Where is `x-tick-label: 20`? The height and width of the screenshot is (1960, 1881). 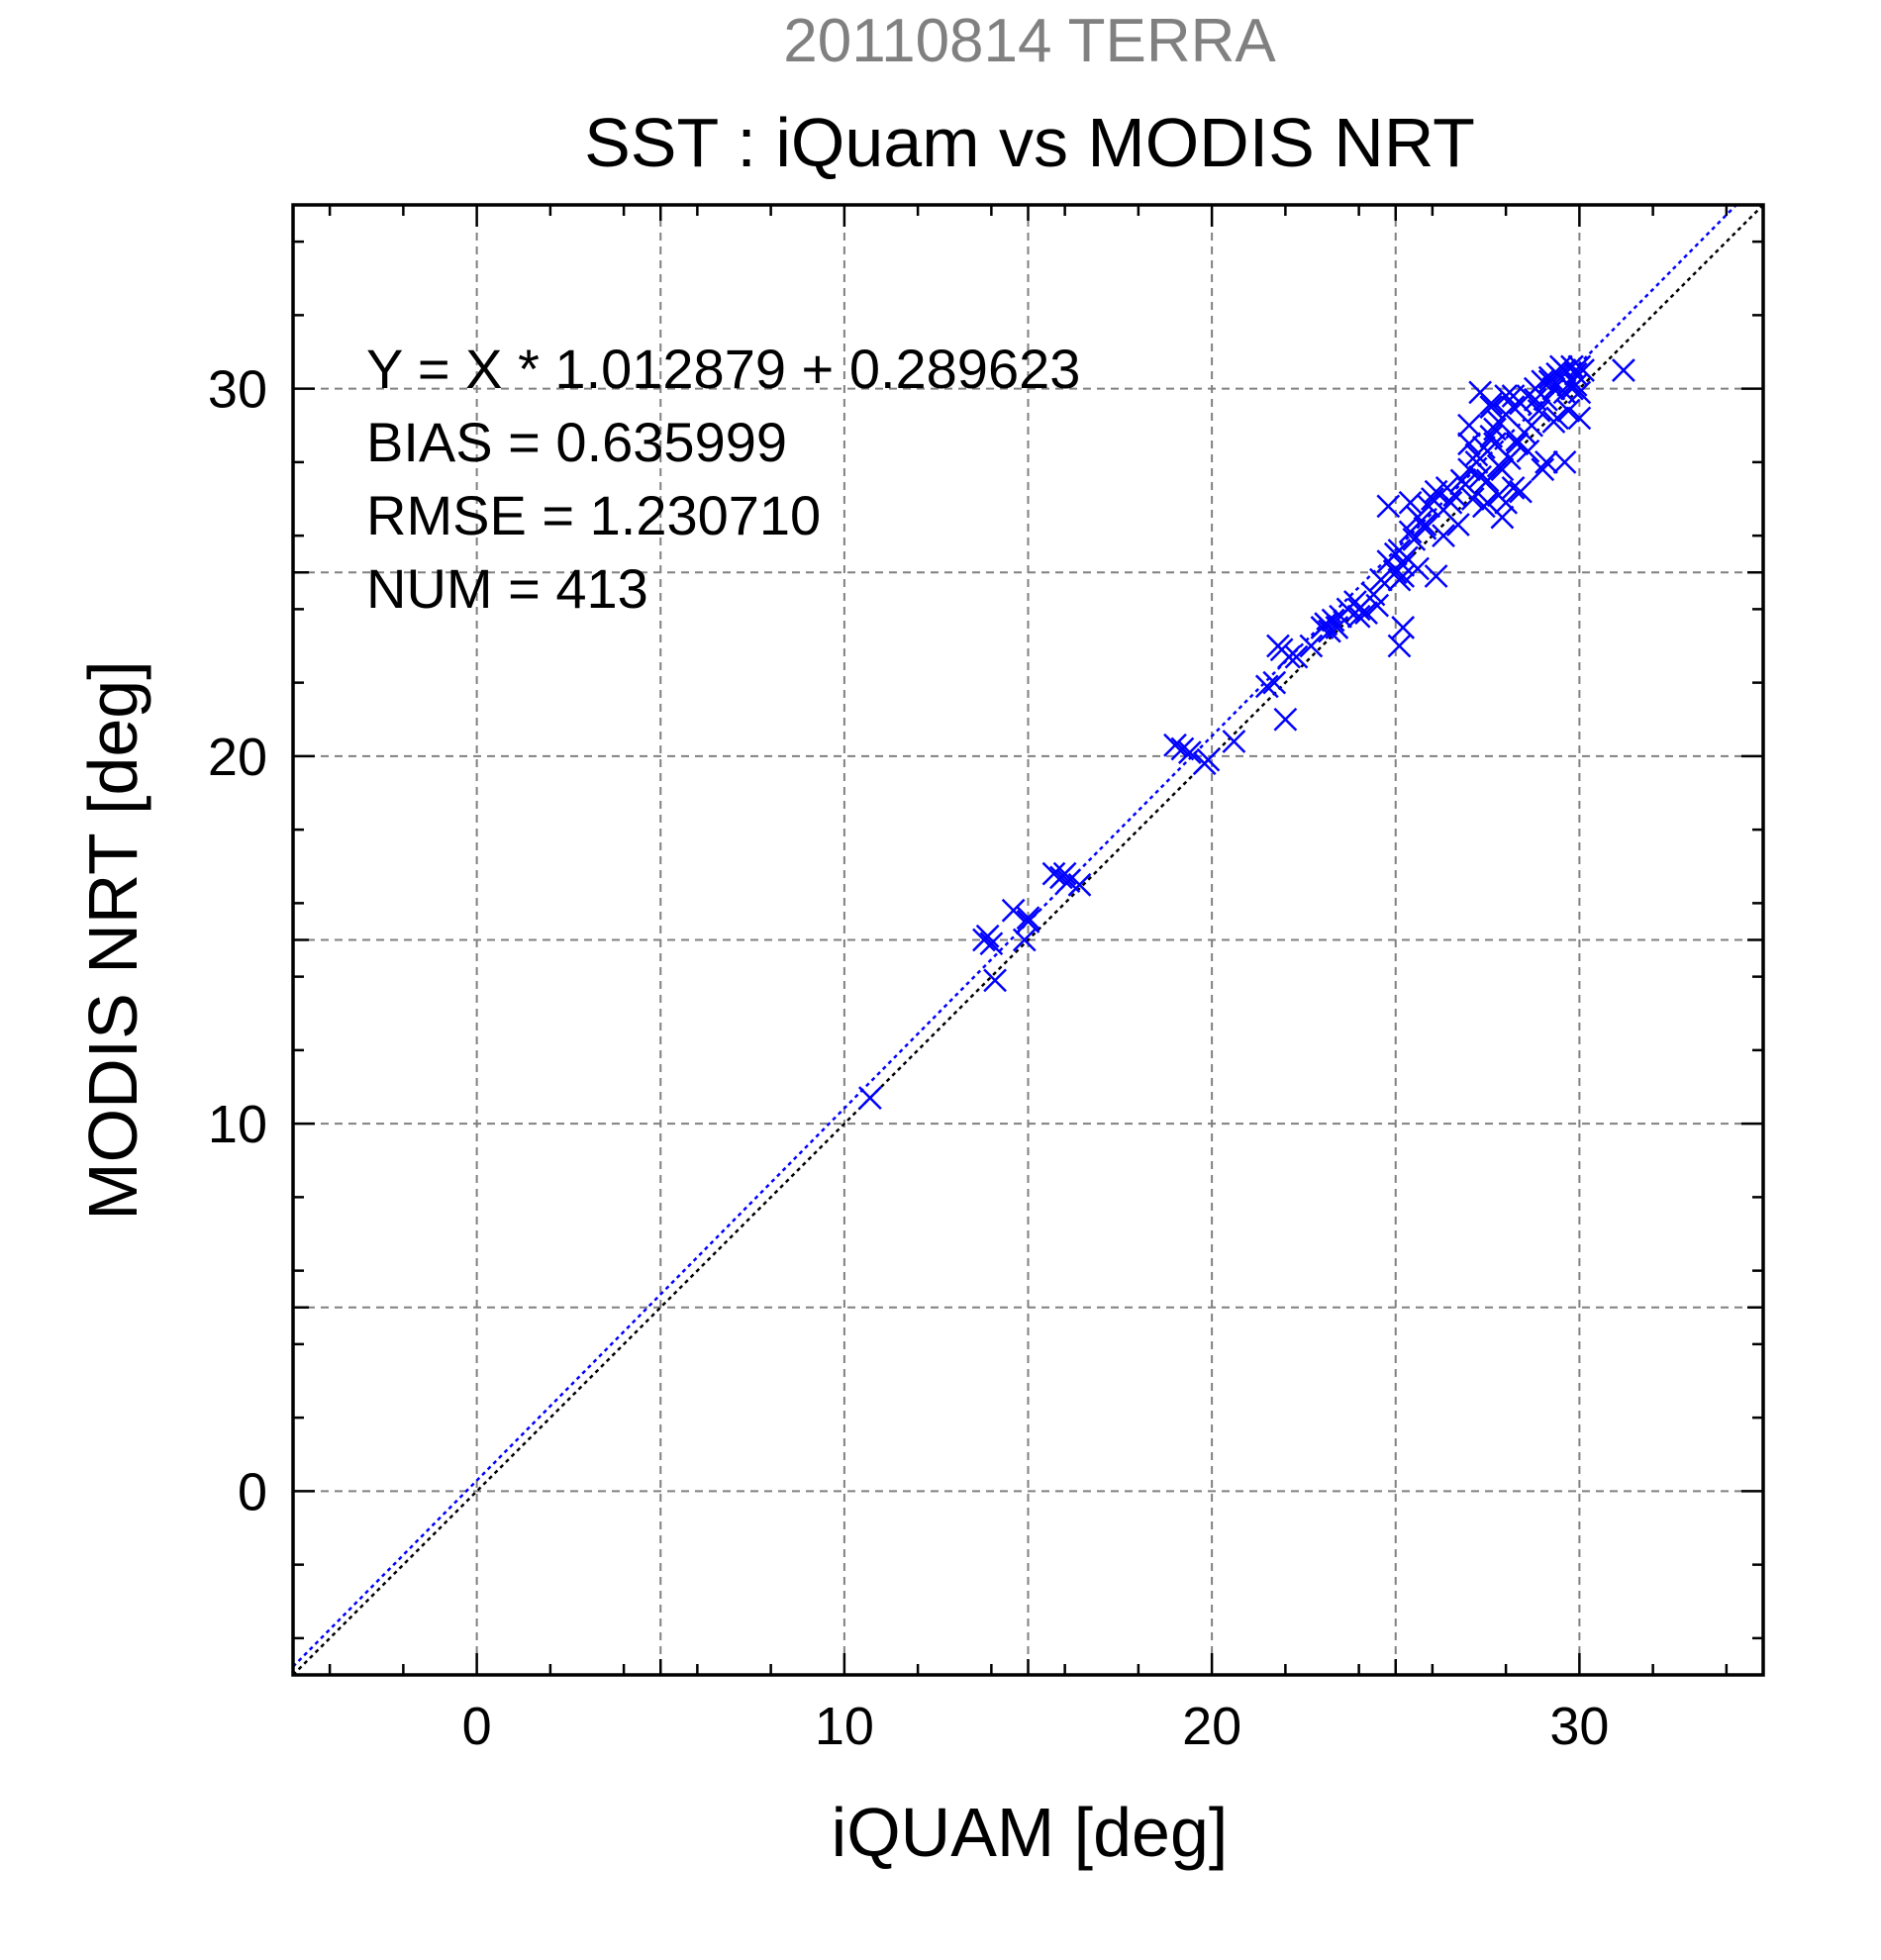
x-tick-label: 20 is located at coordinates (1212, 1726).